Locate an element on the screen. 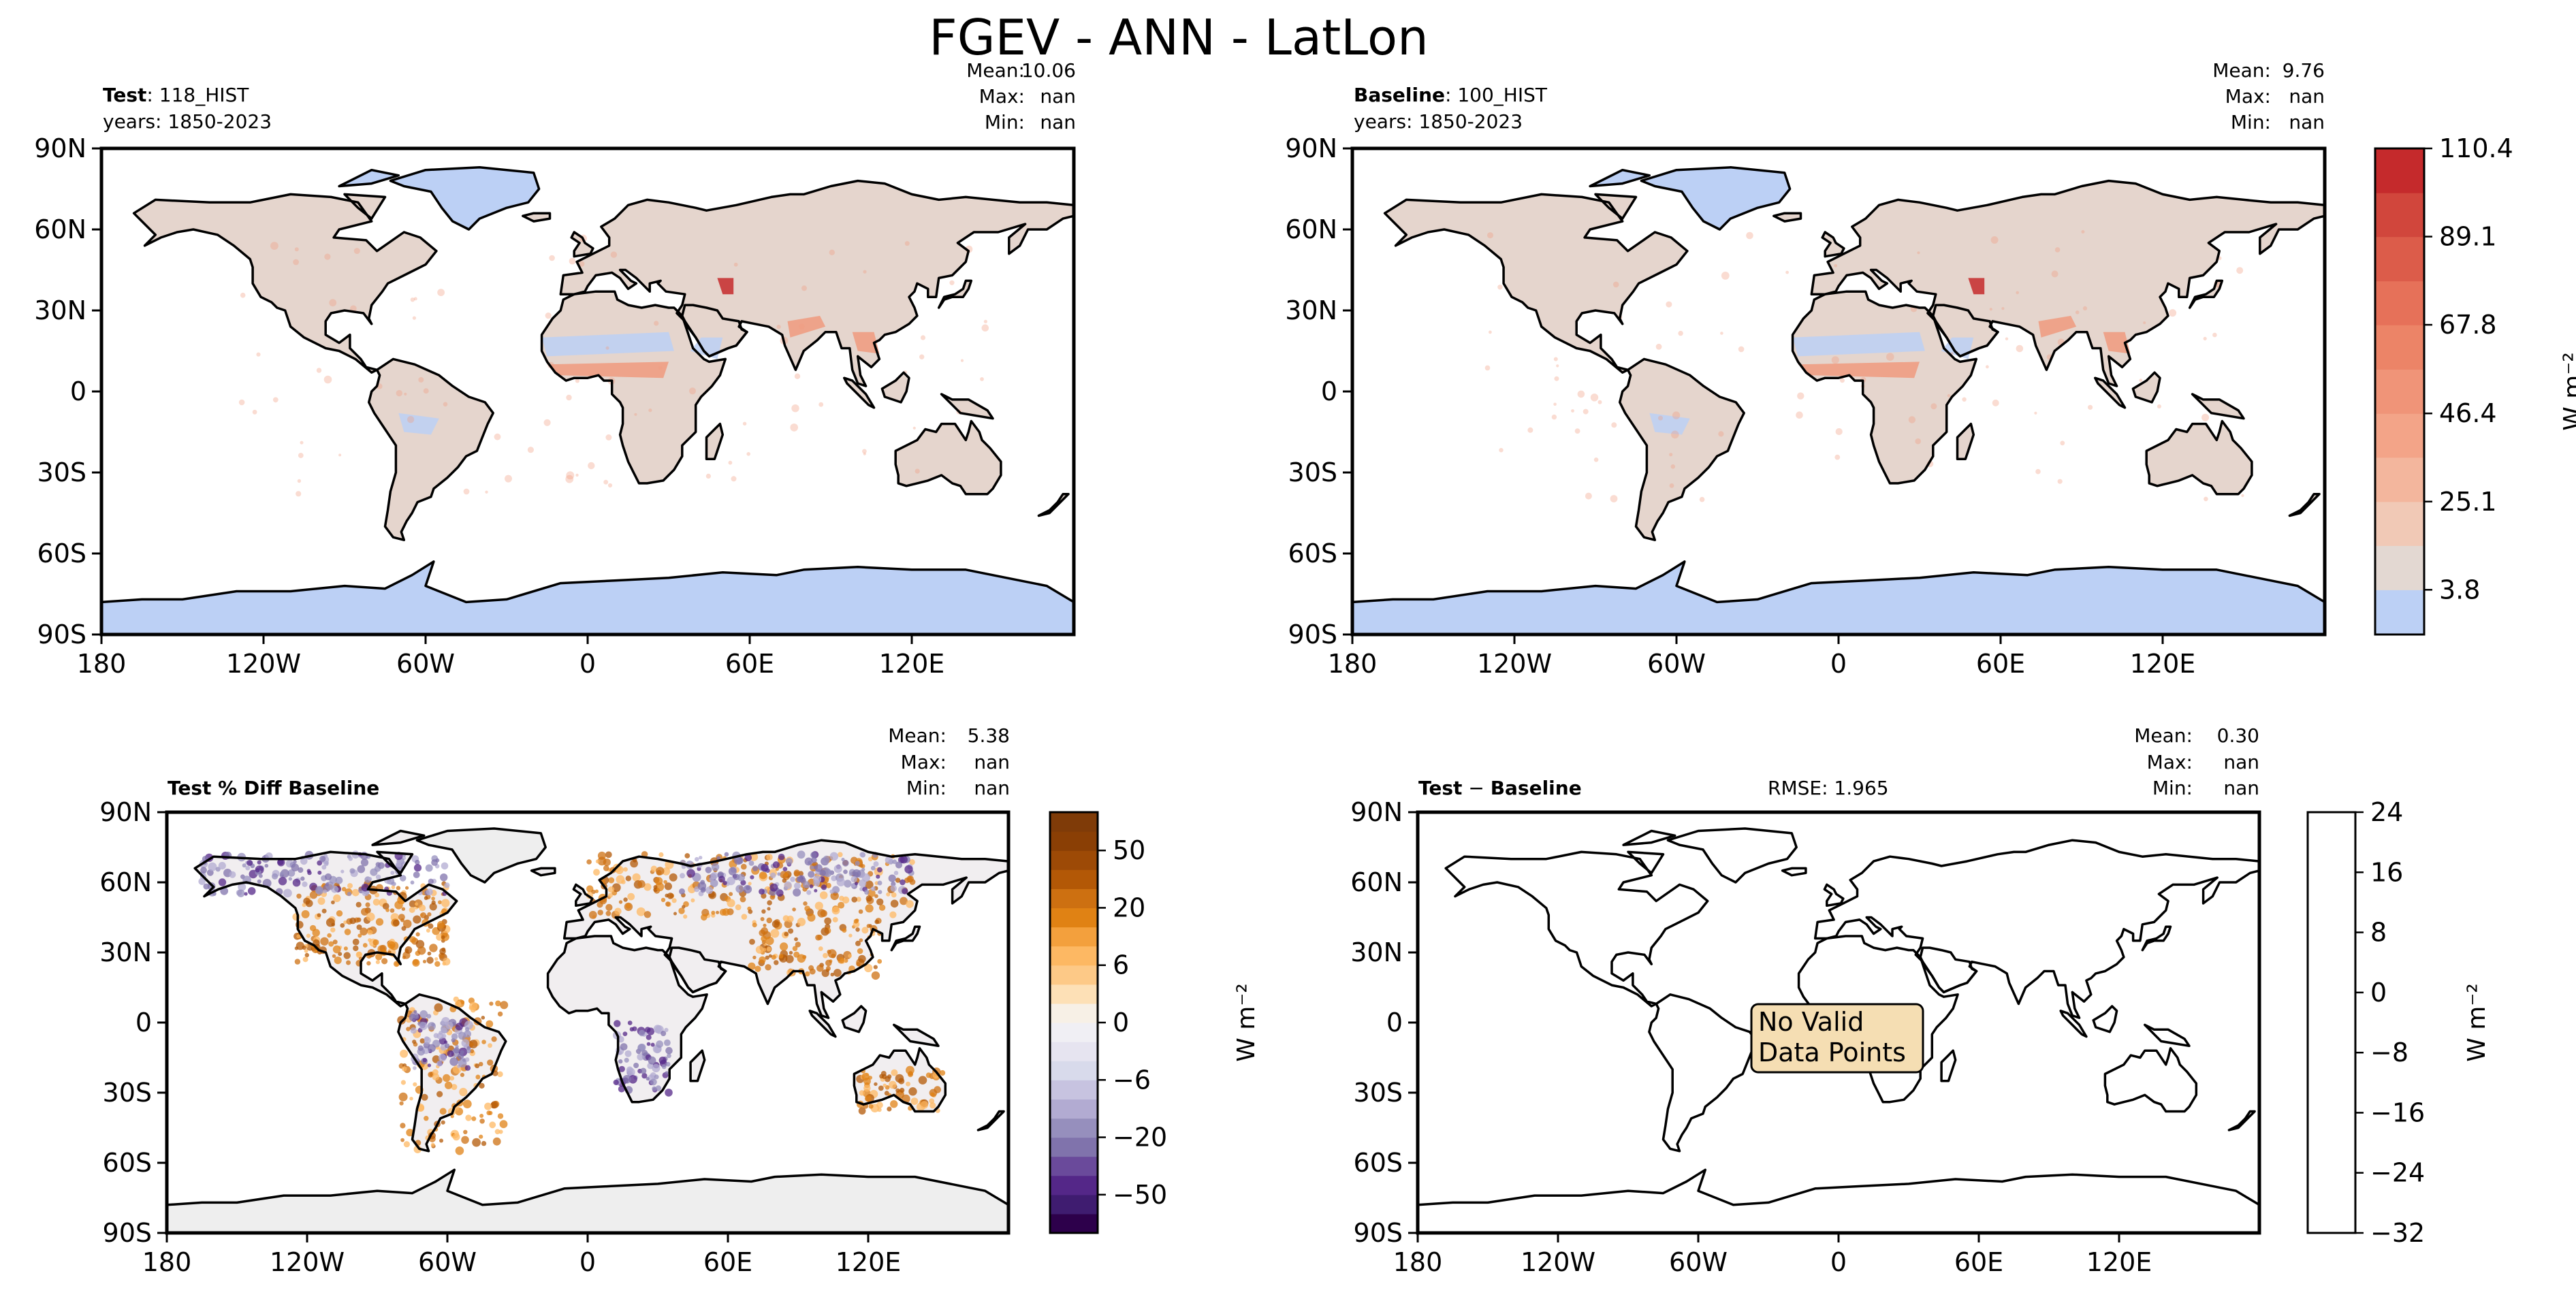 This screenshot has width=2576, height=1301. lon-tick-label: 120W is located at coordinates (307, 1262).